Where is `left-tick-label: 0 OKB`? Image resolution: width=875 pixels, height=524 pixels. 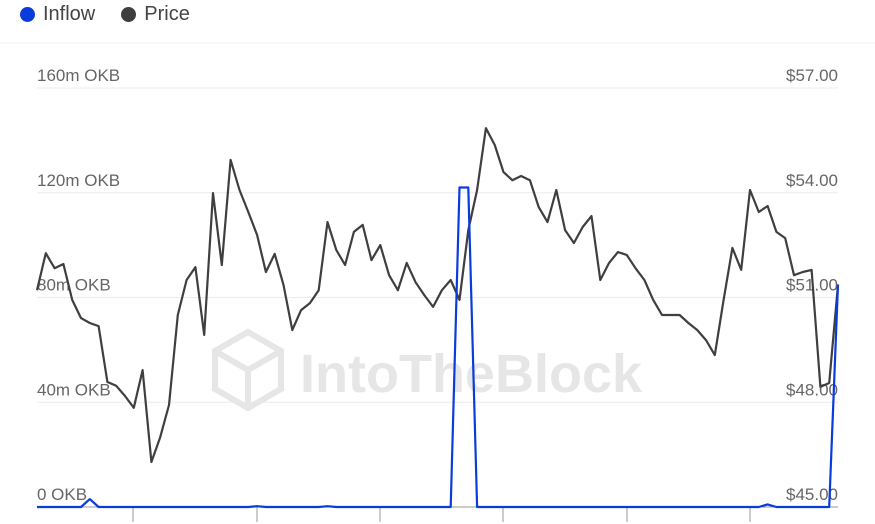 left-tick-label: 0 OKB is located at coordinates (62, 494).